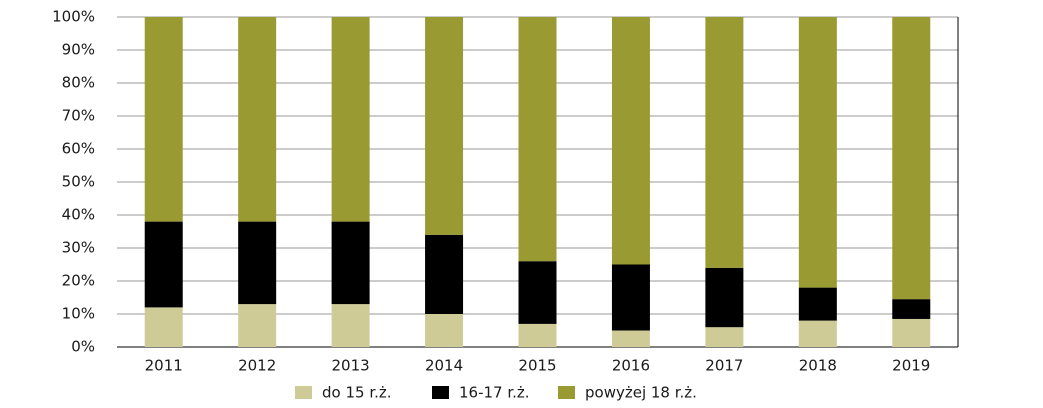 This screenshot has height=408, width=1043. Describe the element at coordinates (631, 366) in the screenshot. I see `x-tick-label: 2016` at that location.